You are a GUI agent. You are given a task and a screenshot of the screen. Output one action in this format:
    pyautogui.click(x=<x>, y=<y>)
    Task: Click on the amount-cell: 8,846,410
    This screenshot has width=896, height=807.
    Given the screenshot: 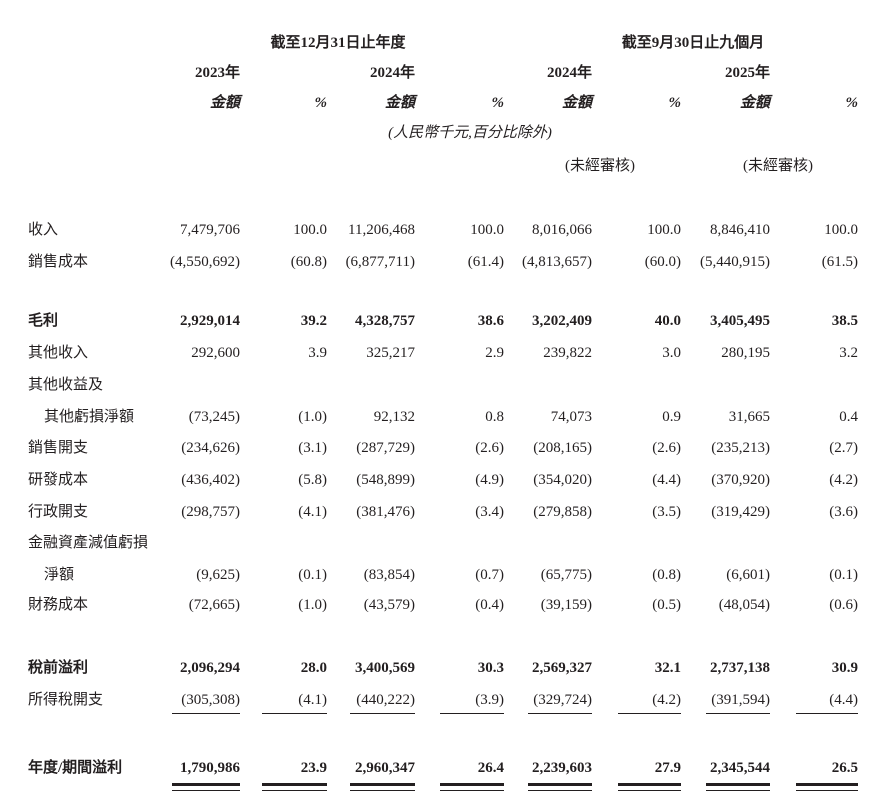 What is the action you would take?
    pyautogui.click(x=740, y=230)
    